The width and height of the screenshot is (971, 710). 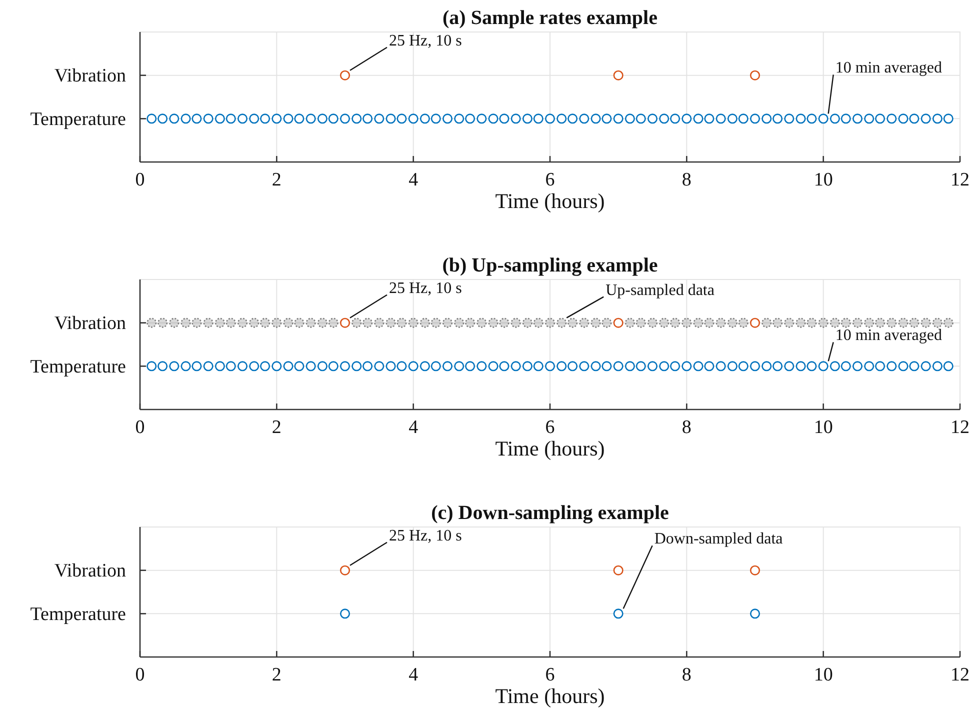 I want to click on chart-title: (a) Sample rates example, so click(x=550, y=18).